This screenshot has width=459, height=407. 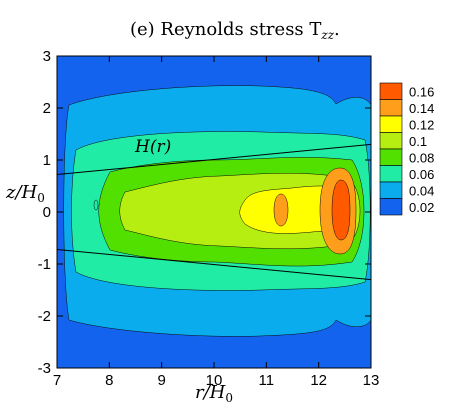 I want to click on legend-label: 0.06, so click(x=421, y=174).